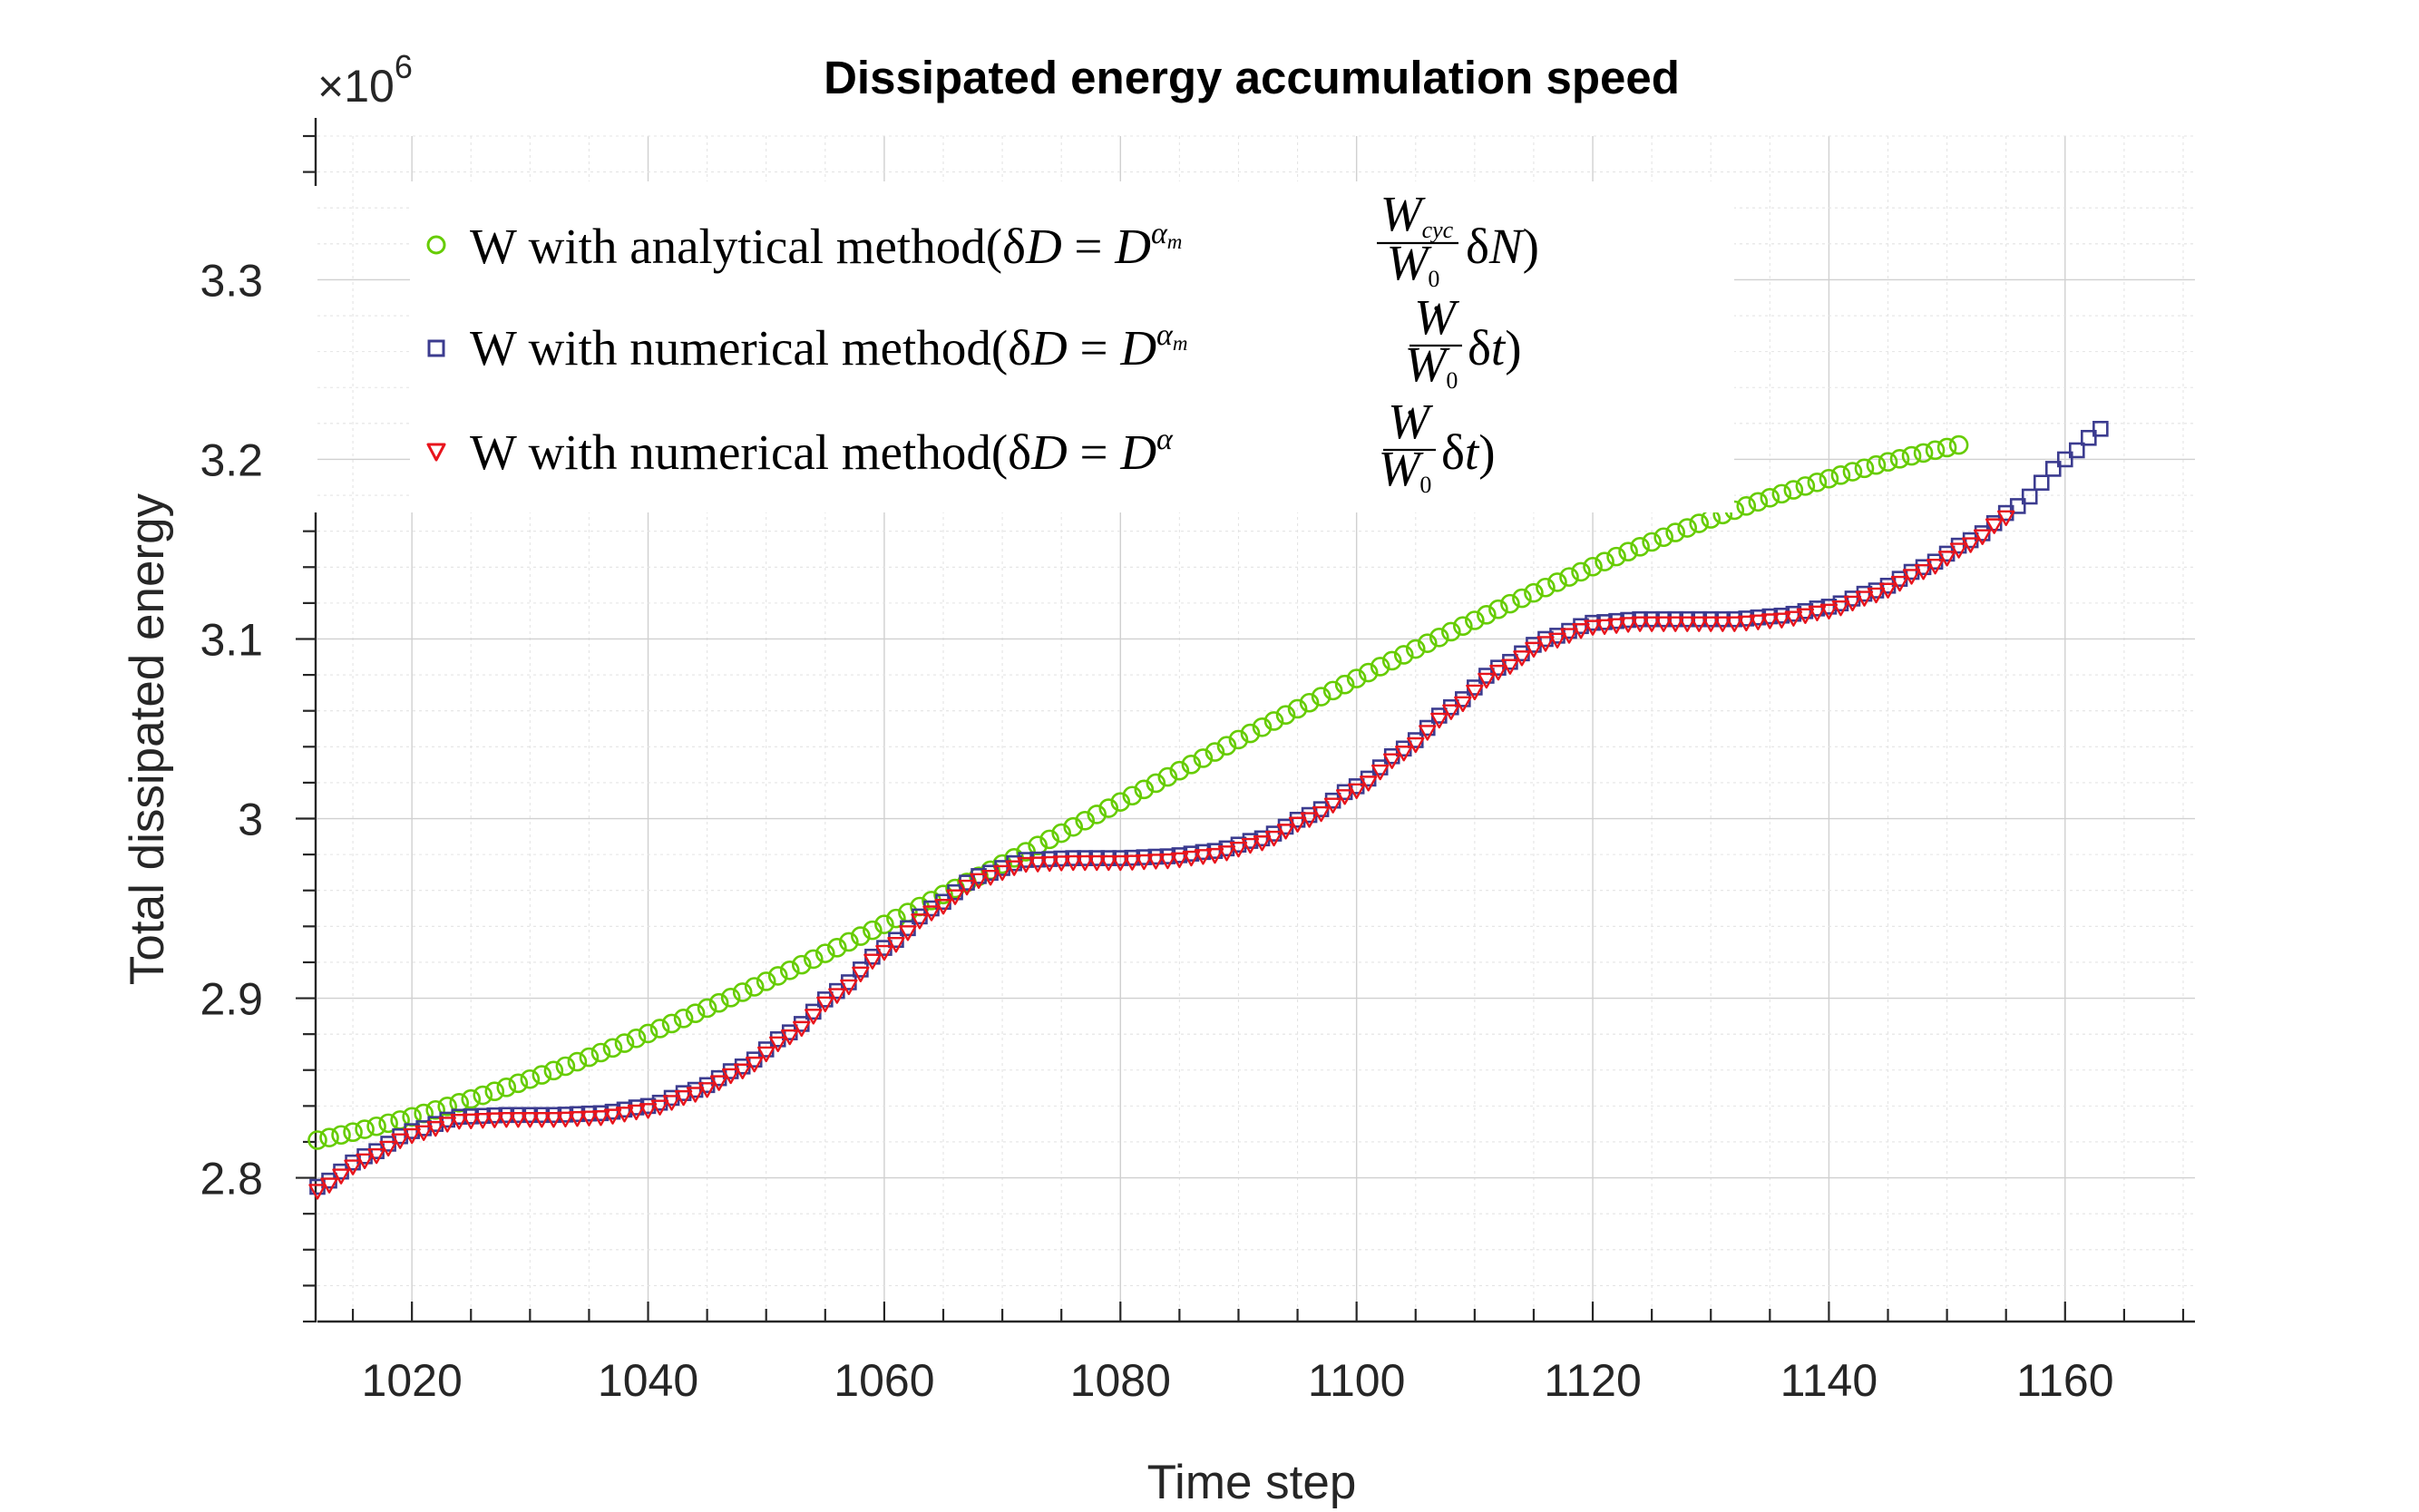  I want to click on x-tick-label: 1040, so click(648, 1380).